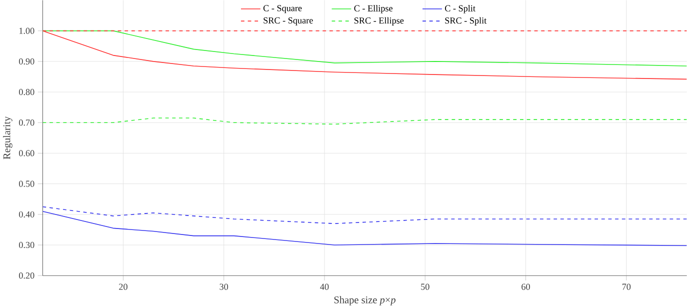  Describe the element at coordinates (26, 122) in the screenshot. I see `y-tick-label: 0.70` at that location.